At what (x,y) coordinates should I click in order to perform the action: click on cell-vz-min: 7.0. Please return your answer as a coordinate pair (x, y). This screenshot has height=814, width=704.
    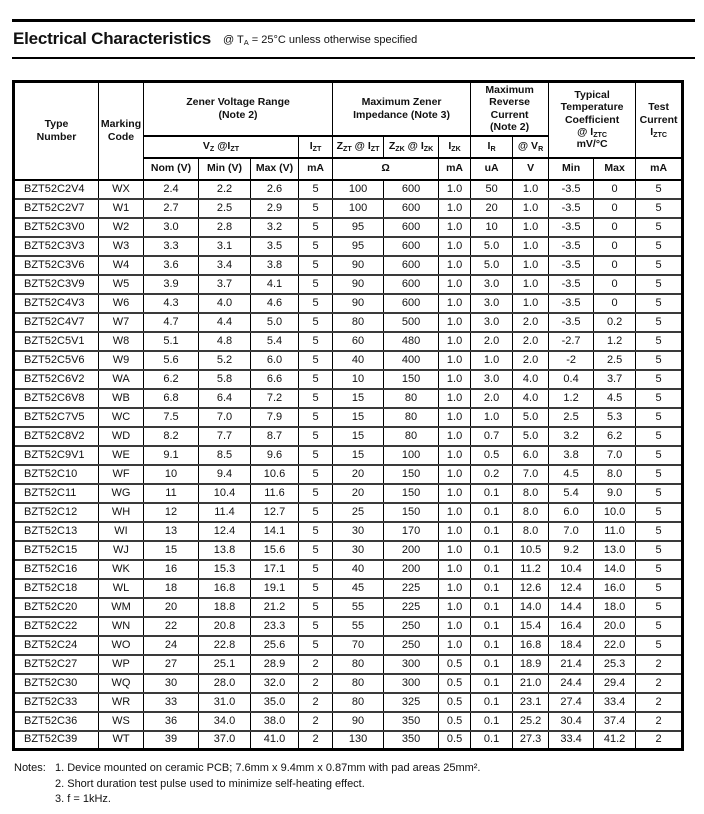
    Looking at the image, I should click on (224, 417).